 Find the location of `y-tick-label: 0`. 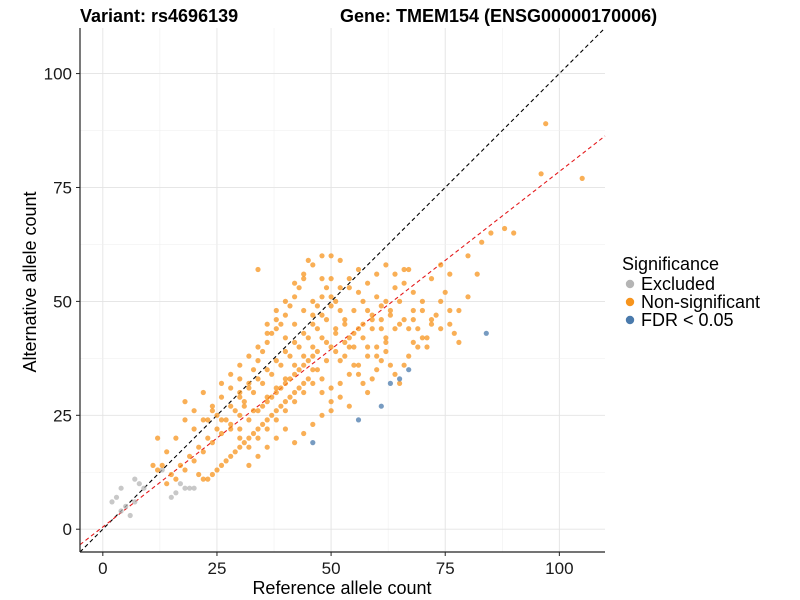

y-tick-label: 0 is located at coordinates (67, 529).